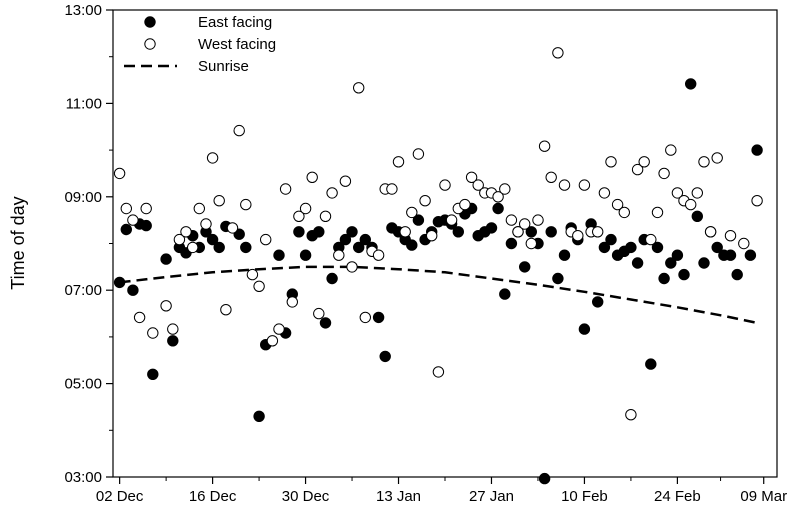 The image size is (800, 514). What do you see at coordinates (84, 103) in the screenshot?
I see `y-tick-label: 11:00` at bounding box center [84, 103].